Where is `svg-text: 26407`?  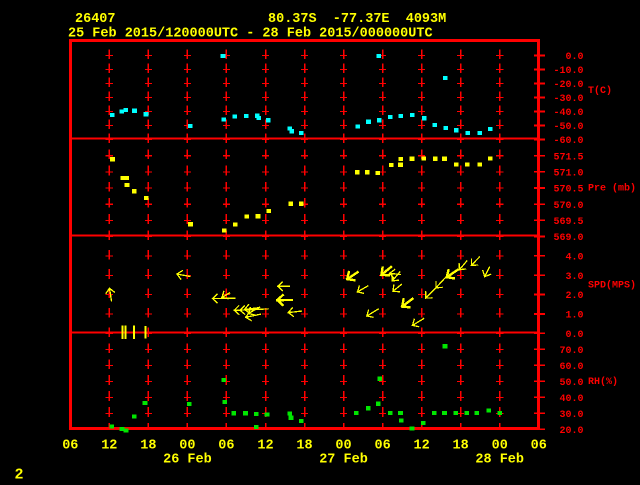 svg-text: 26407 is located at coordinates (95, 19).